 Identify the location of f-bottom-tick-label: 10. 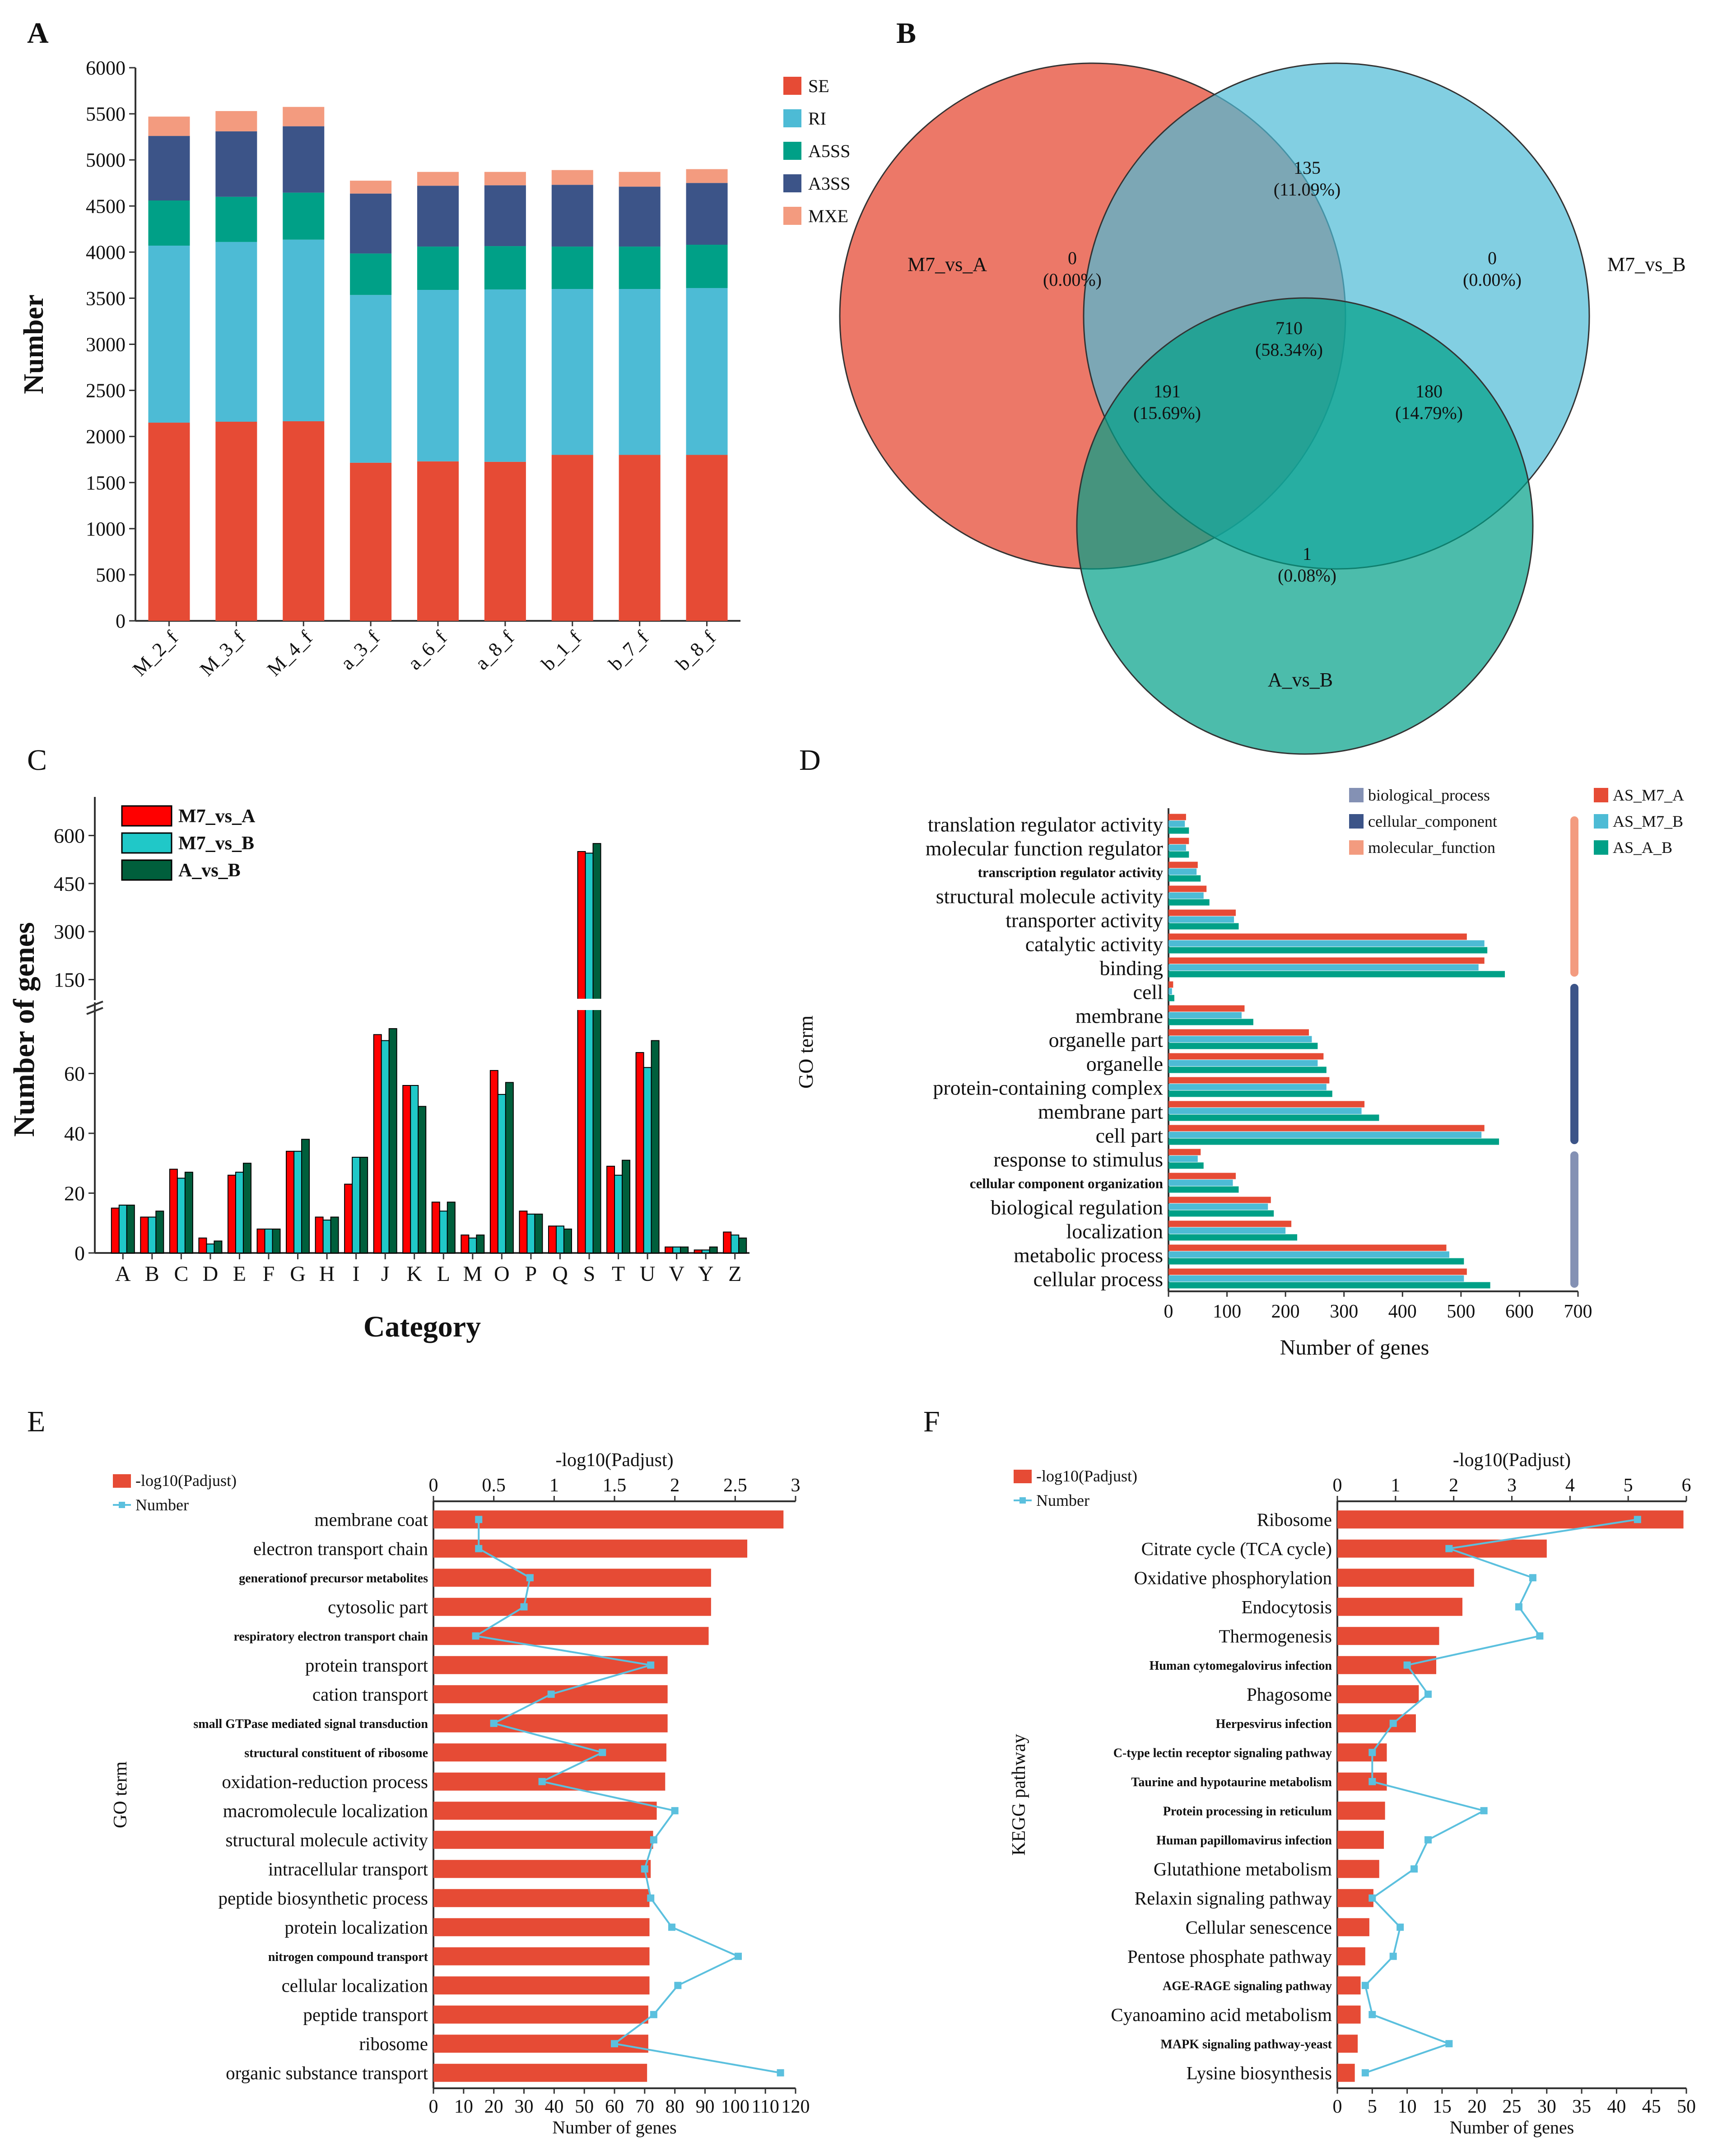
(1407, 2106).